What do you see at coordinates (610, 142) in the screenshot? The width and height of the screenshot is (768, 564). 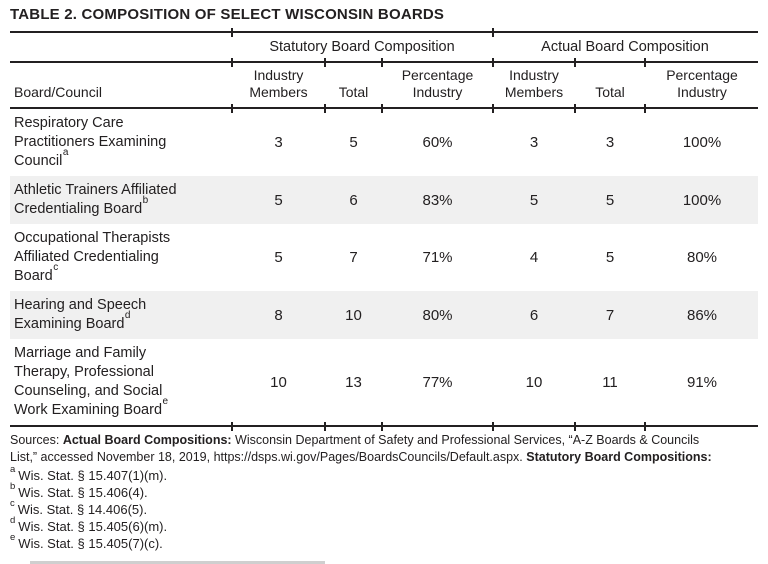 I see `actual-total-value: 3` at bounding box center [610, 142].